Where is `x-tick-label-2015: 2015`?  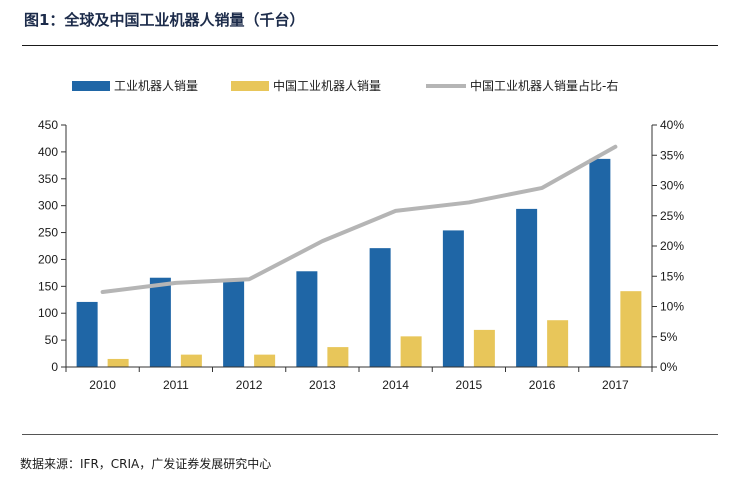 x-tick-label-2015: 2015 is located at coordinates (469, 385).